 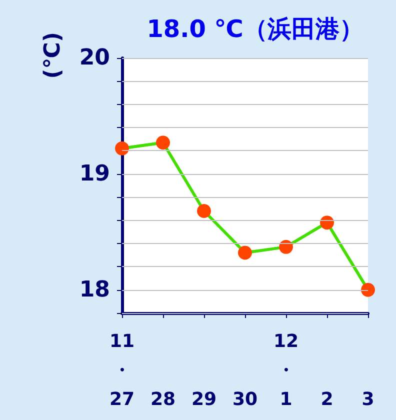 What do you see at coordinates (163, 399) in the screenshot?
I see `x-tick-label: 28` at bounding box center [163, 399].